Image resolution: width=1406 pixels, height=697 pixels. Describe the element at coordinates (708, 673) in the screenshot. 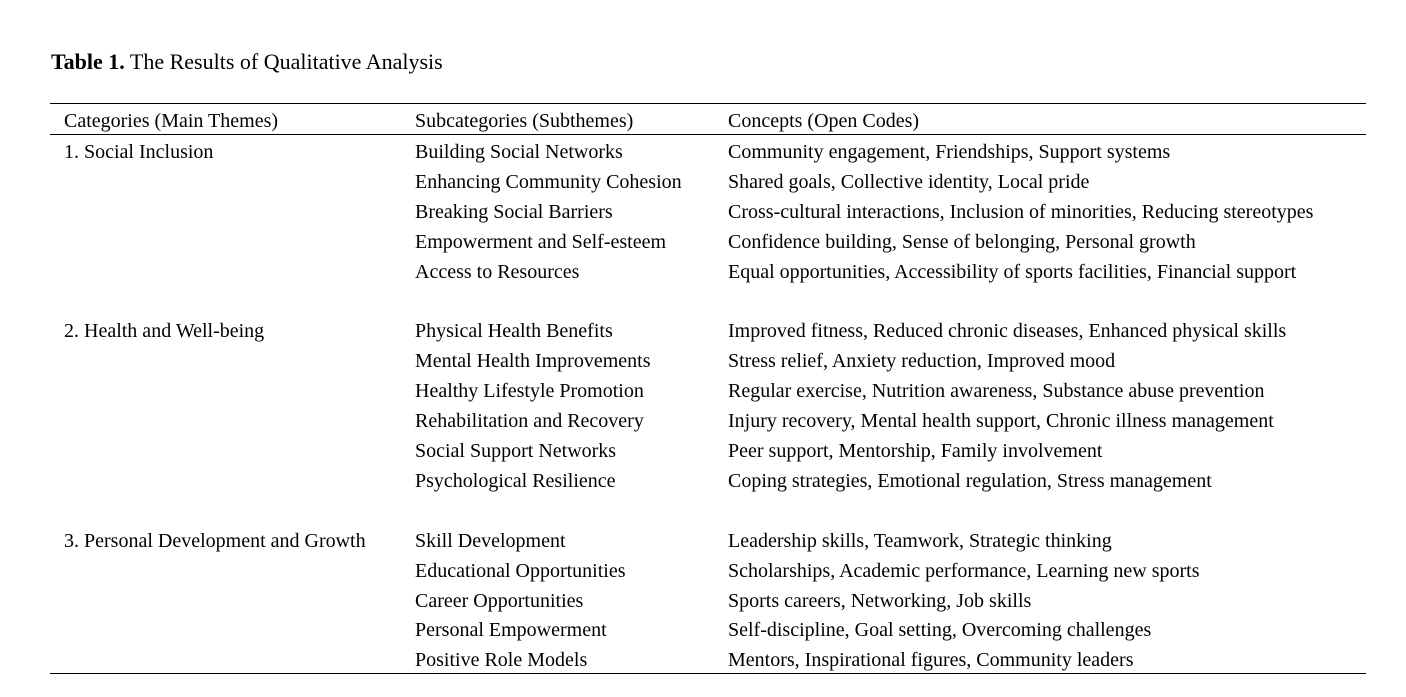

I see `bottom-rule` at that location.